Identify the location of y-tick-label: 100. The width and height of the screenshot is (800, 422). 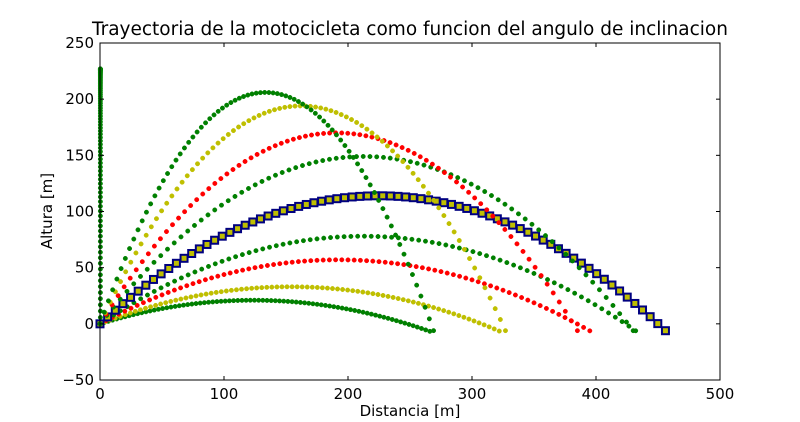
(79, 212).